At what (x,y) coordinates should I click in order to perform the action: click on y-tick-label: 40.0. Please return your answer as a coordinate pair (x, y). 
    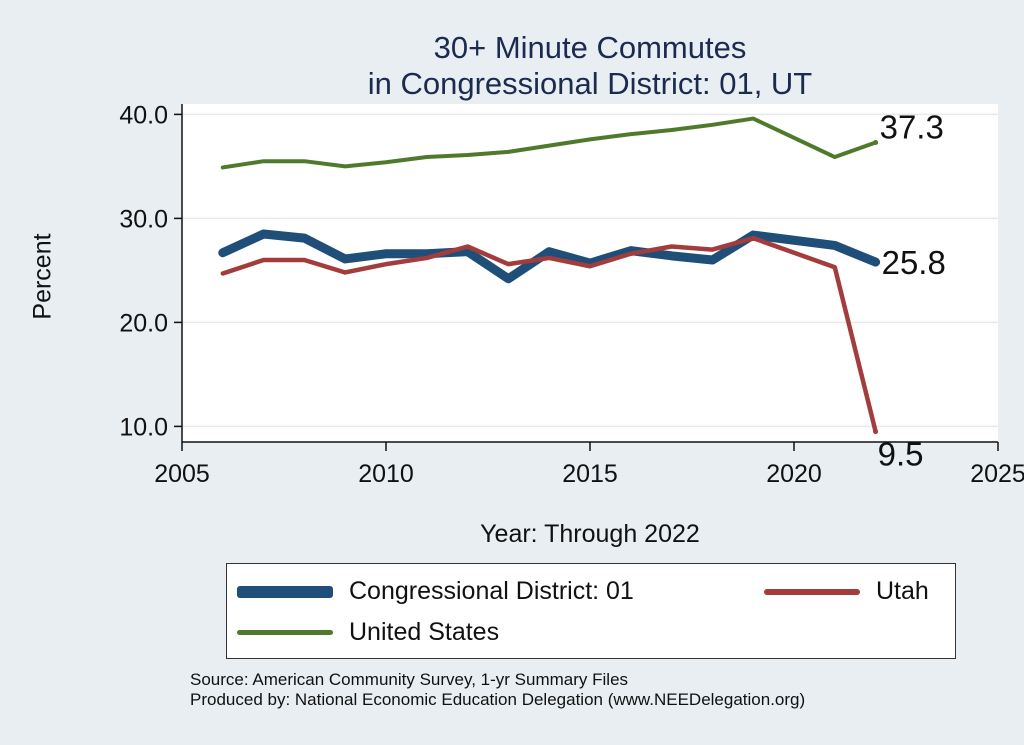
    Looking at the image, I should click on (143, 115).